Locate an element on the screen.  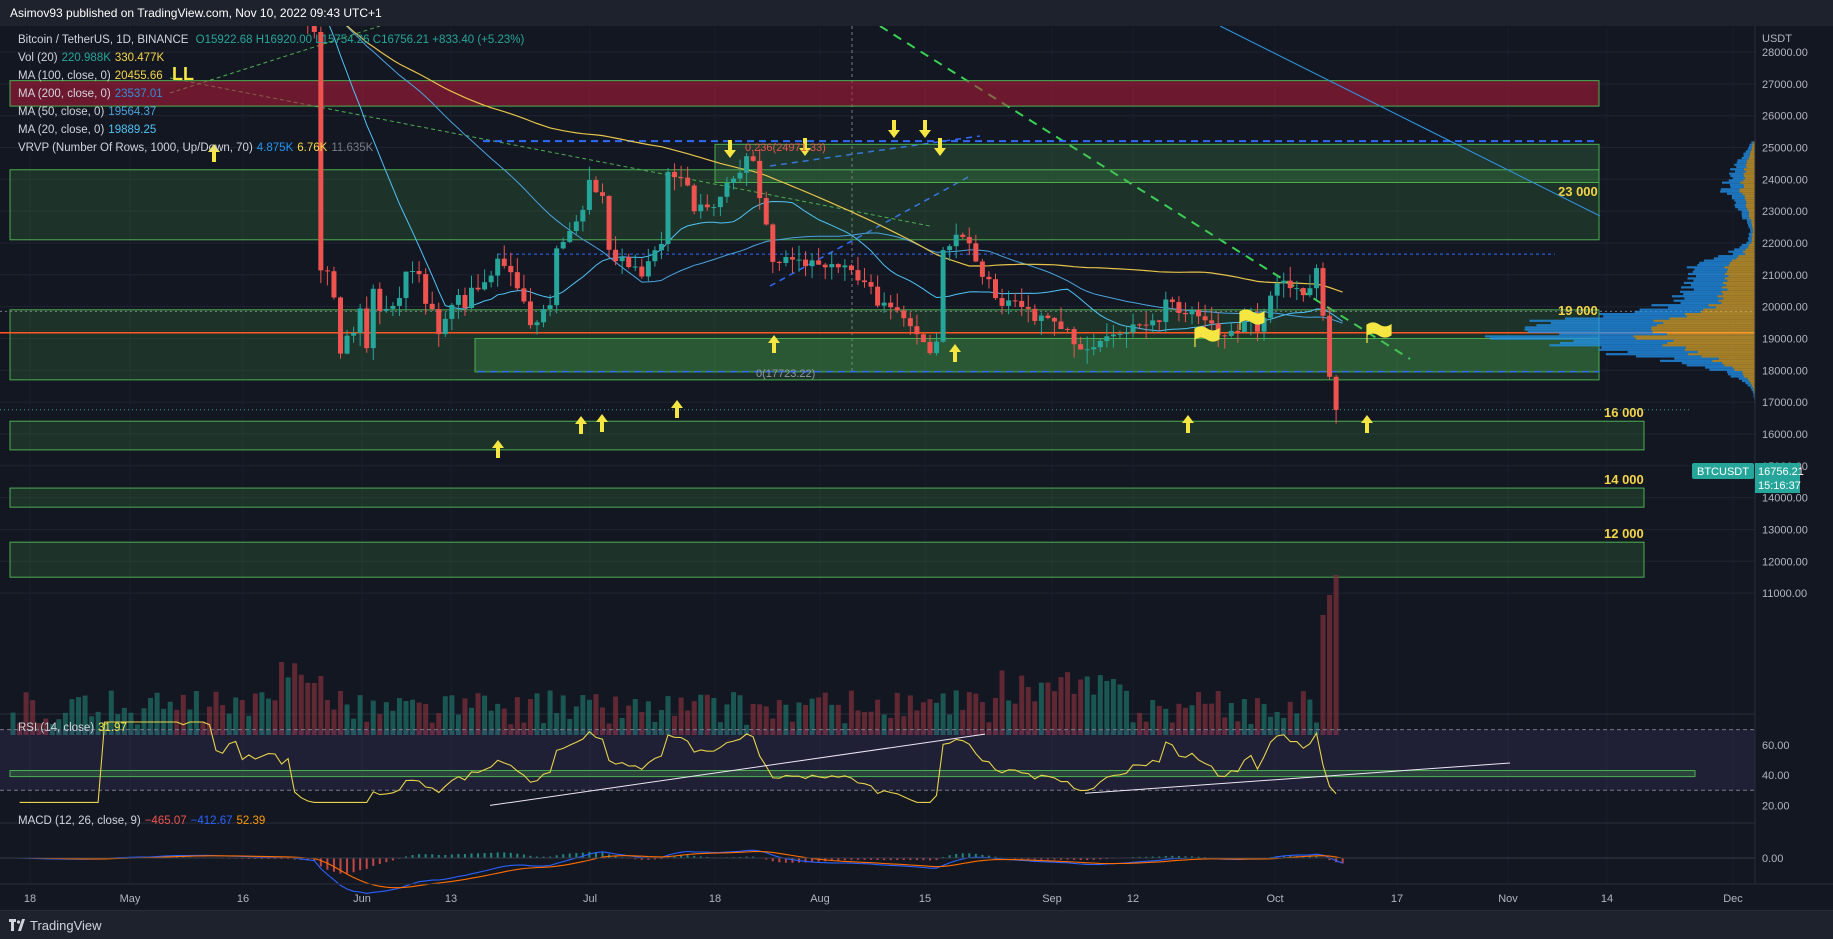
legend-ma200: MA (200, close, 0)23537.01 is located at coordinates (90, 94).